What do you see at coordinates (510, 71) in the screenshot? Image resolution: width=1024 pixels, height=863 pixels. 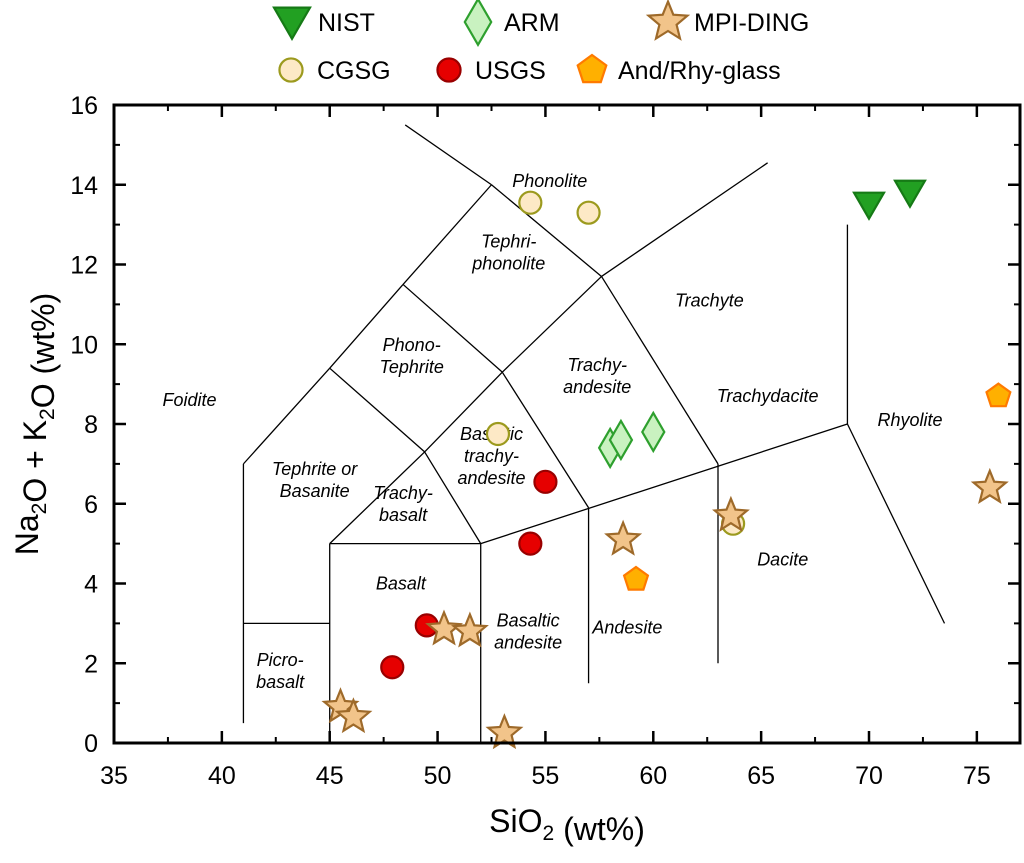 I see `legend-label-usgs: USGS` at bounding box center [510, 71].